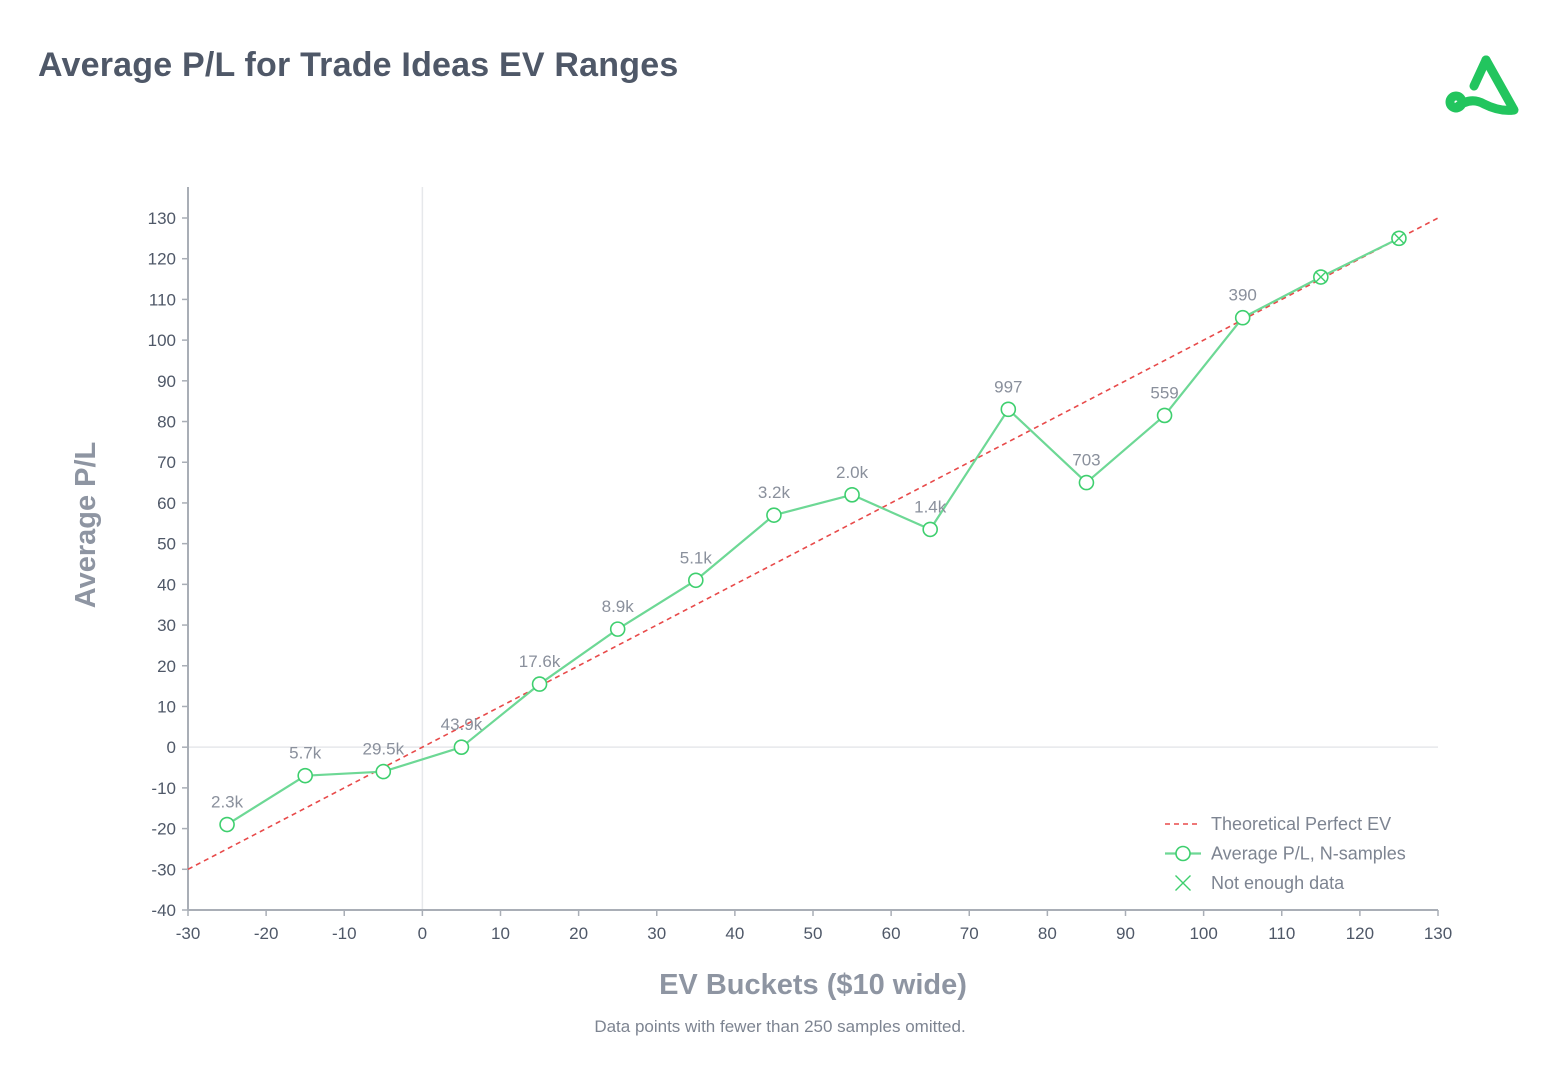  Describe the element at coordinates (1301, 824) in the screenshot. I see `legend-label: Theoretical Perfect EV` at that location.